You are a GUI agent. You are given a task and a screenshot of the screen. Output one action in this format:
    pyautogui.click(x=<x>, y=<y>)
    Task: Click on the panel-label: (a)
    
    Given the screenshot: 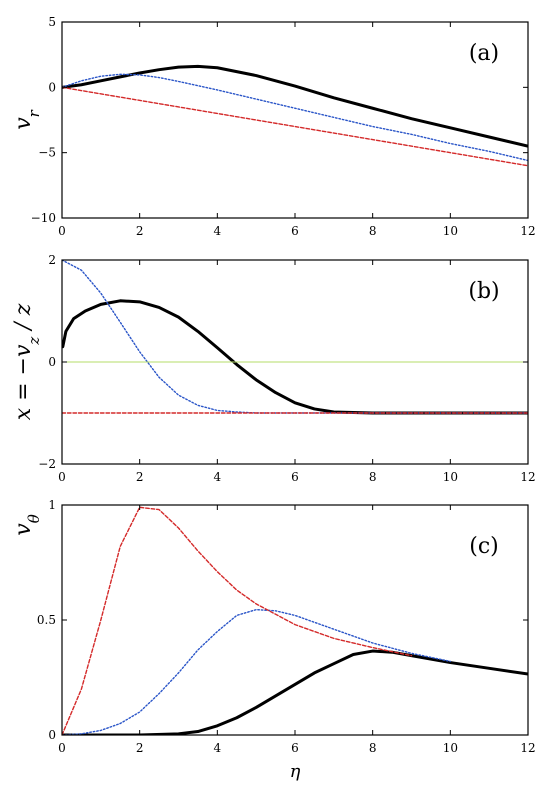 What is the action you would take?
    pyautogui.click(x=484, y=53)
    